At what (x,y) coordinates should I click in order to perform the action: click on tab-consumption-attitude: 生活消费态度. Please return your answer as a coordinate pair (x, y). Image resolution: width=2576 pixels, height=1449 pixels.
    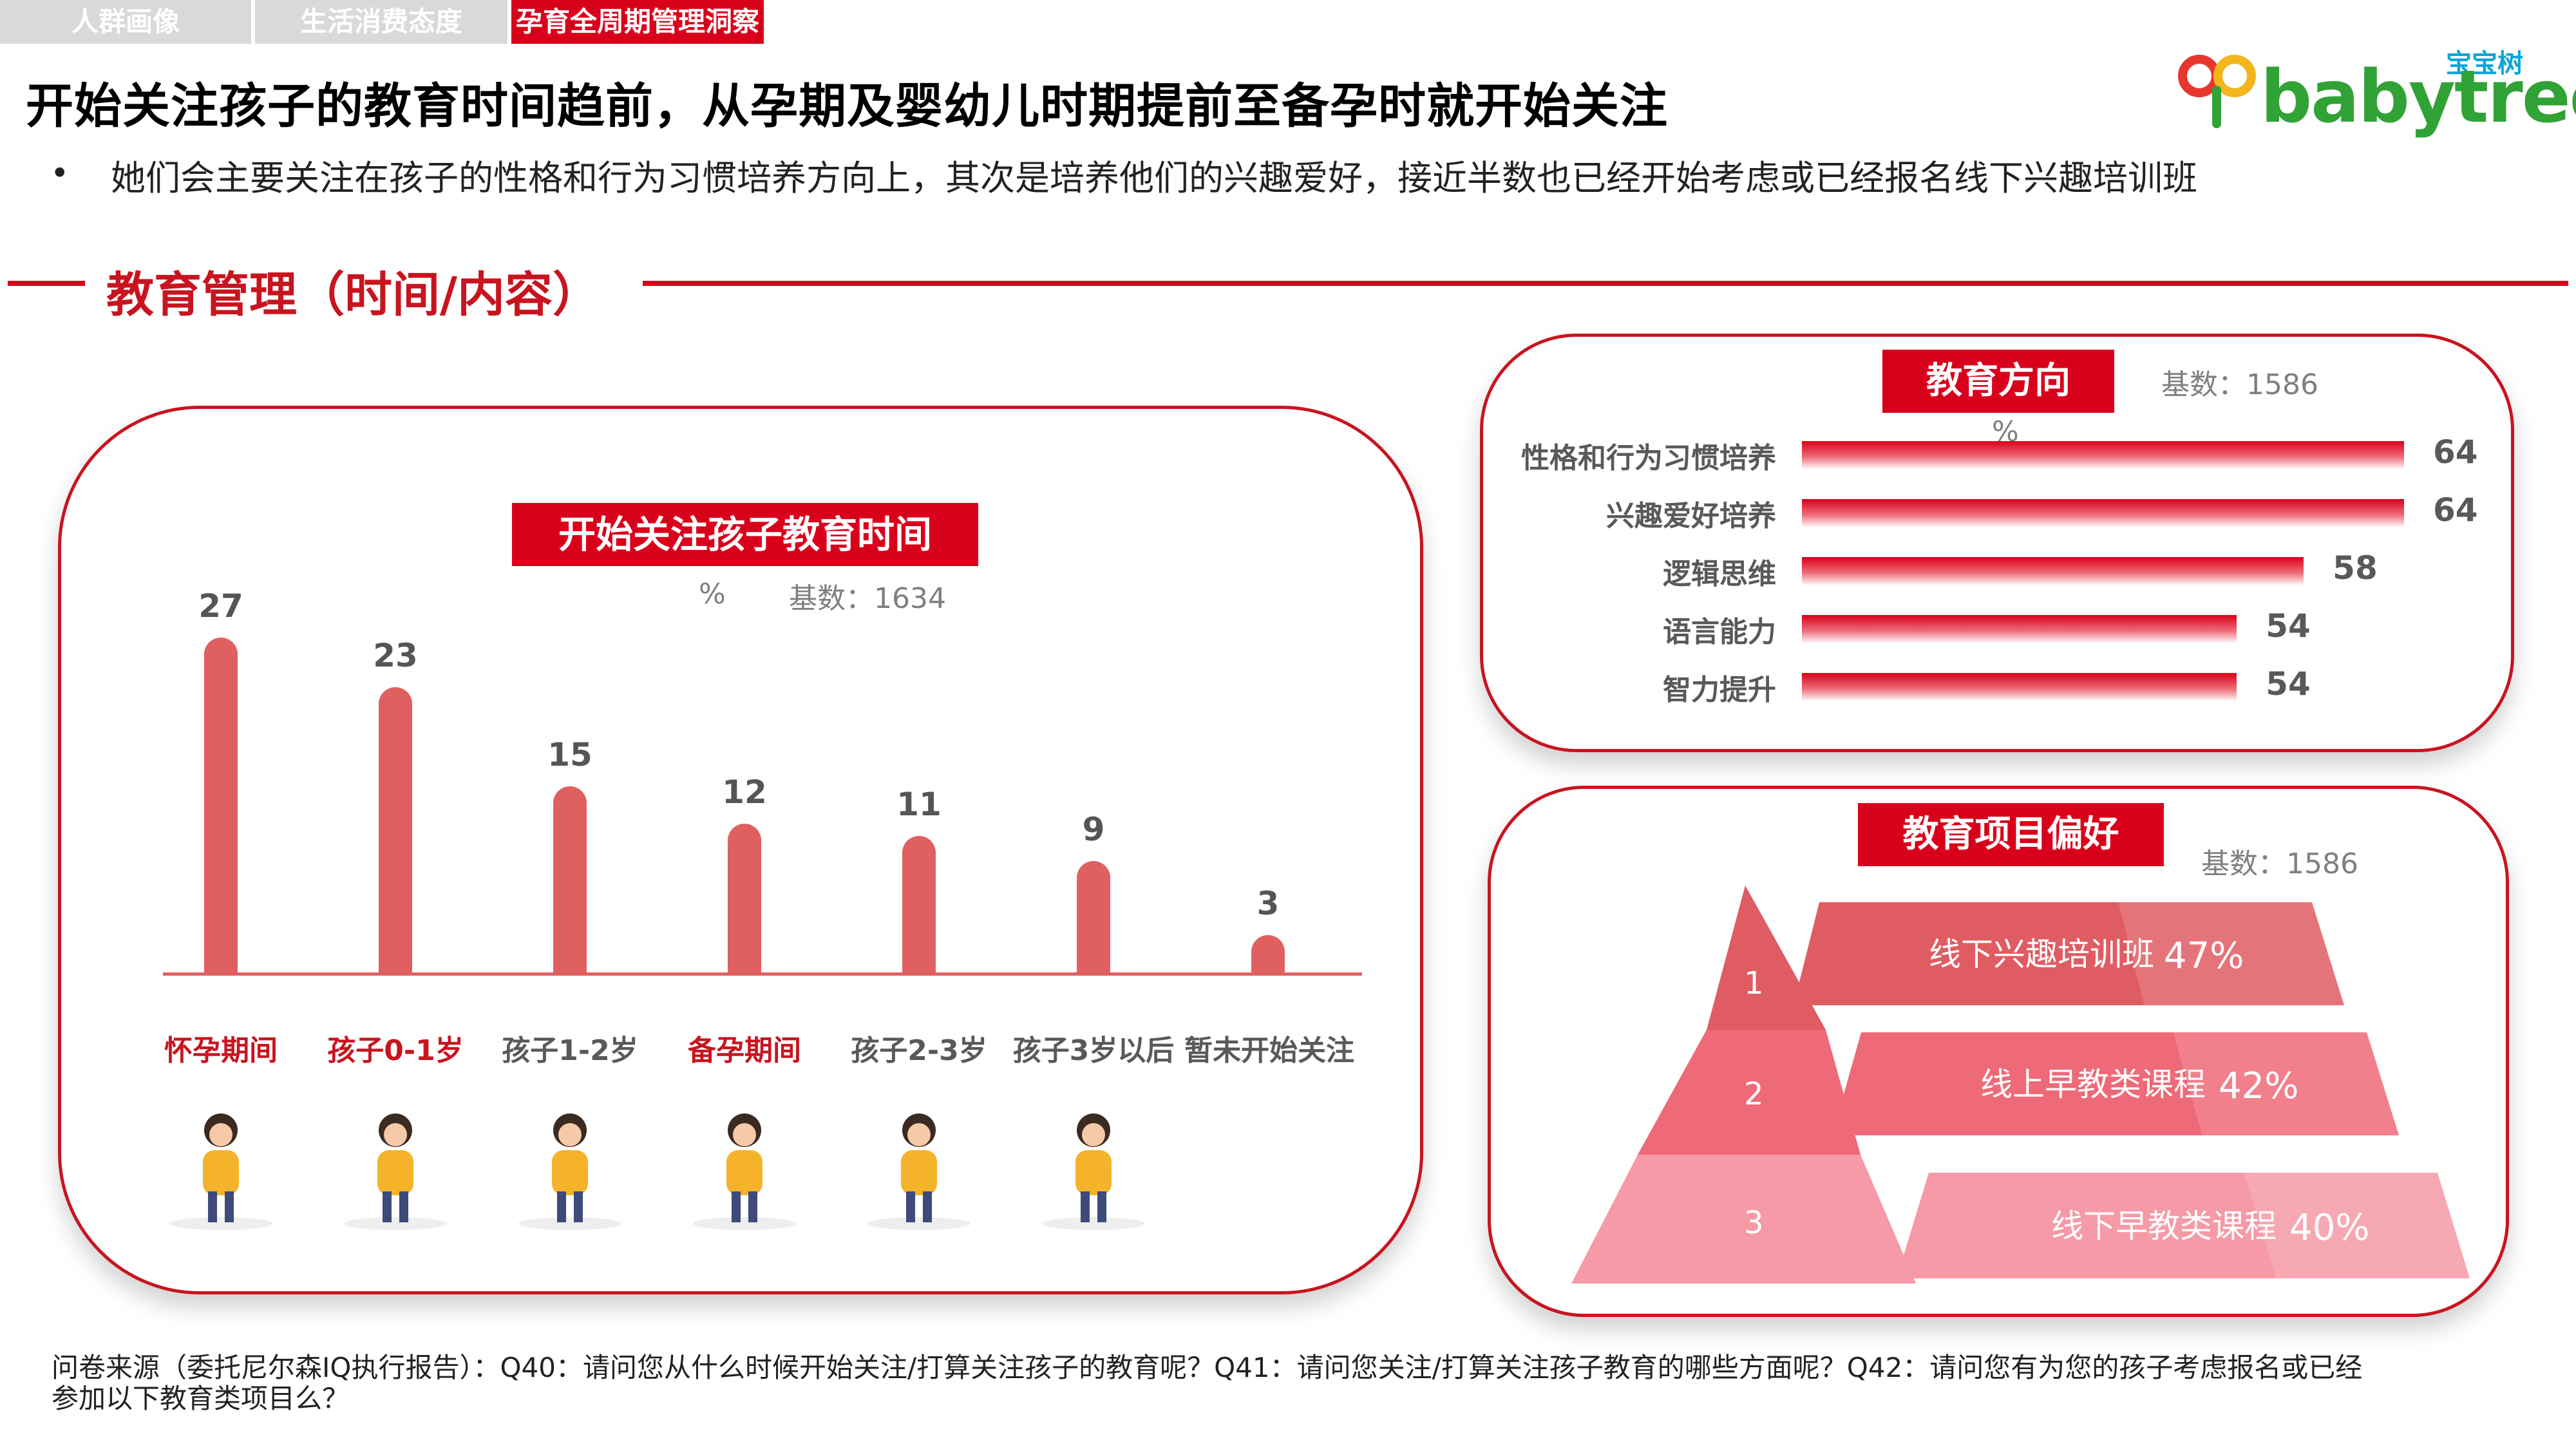
    Looking at the image, I should click on (381, 22).